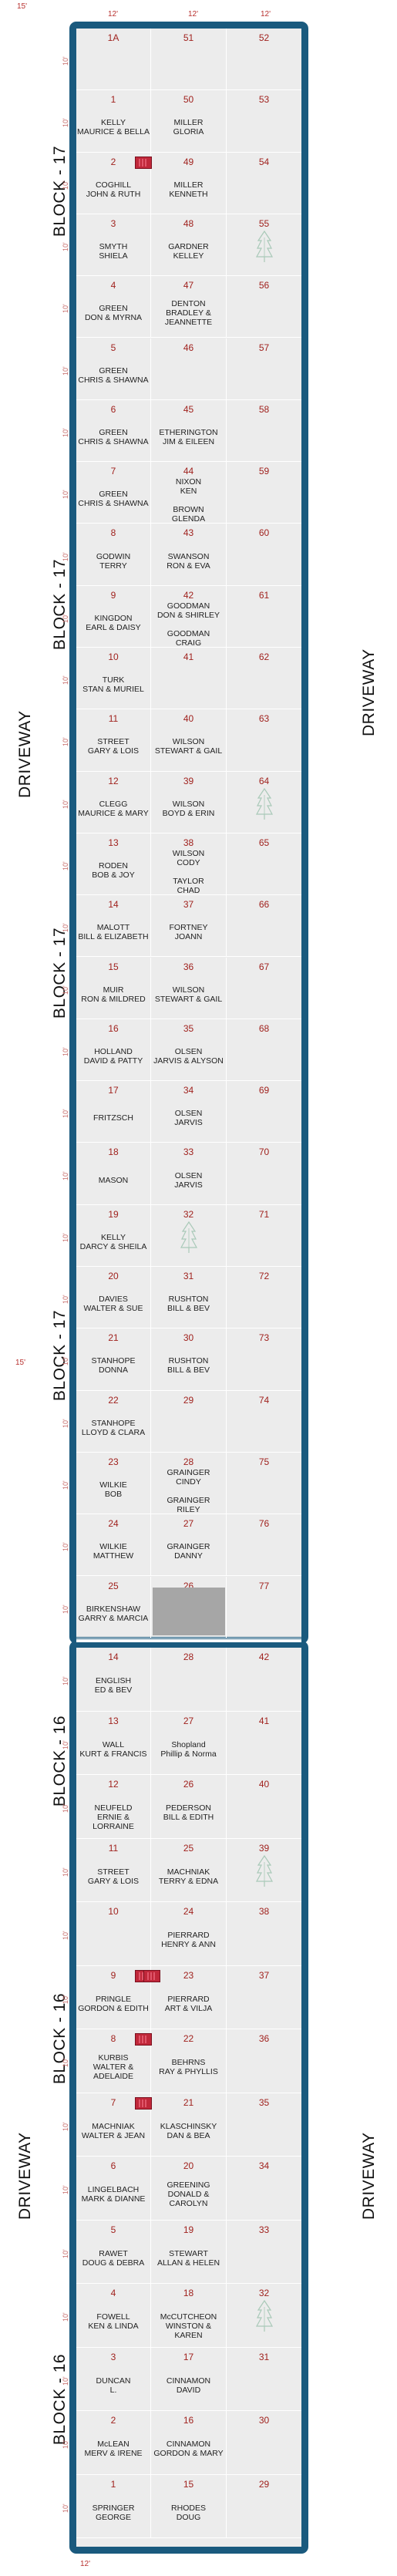  Describe the element at coordinates (113, 1174) in the screenshot. I see `block17-plot: 18 MASON` at that location.